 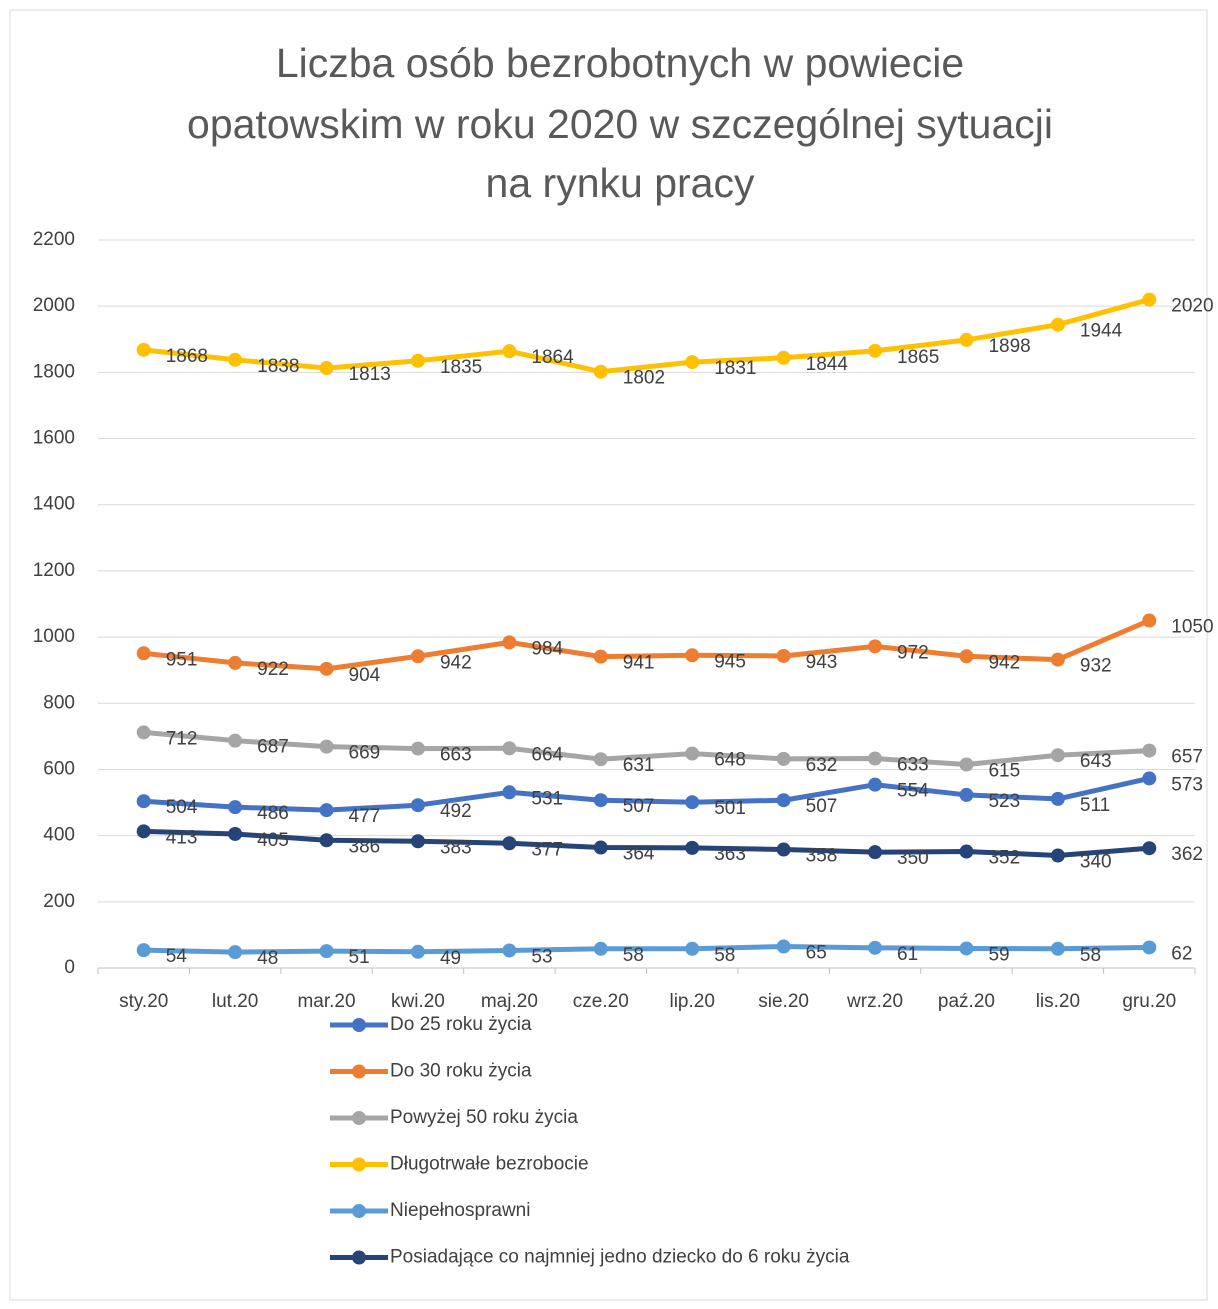 What do you see at coordinates (370, 374) in the screenshot?
I see `data-label: 1813` at bounding box center [370, 374].